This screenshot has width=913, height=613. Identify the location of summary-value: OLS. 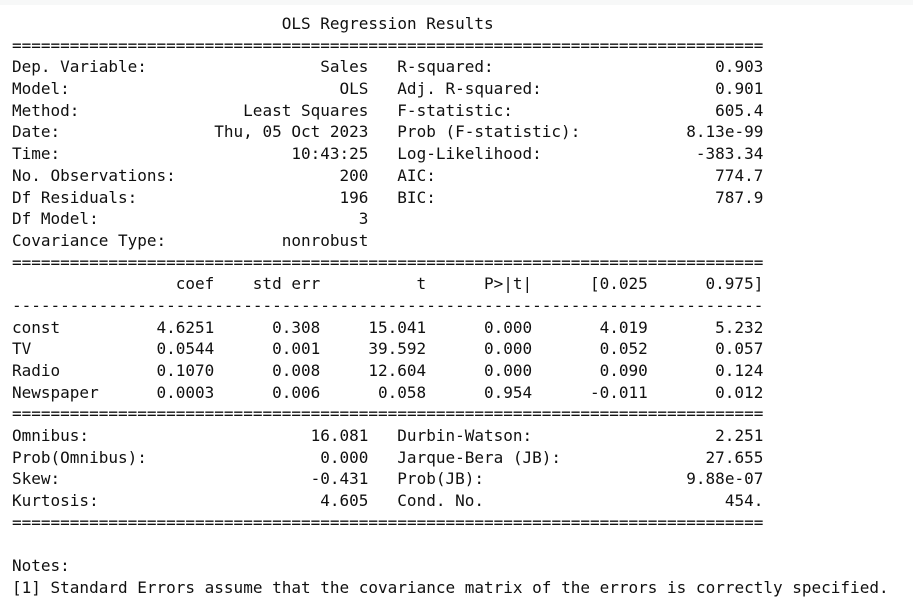
(354, 89).